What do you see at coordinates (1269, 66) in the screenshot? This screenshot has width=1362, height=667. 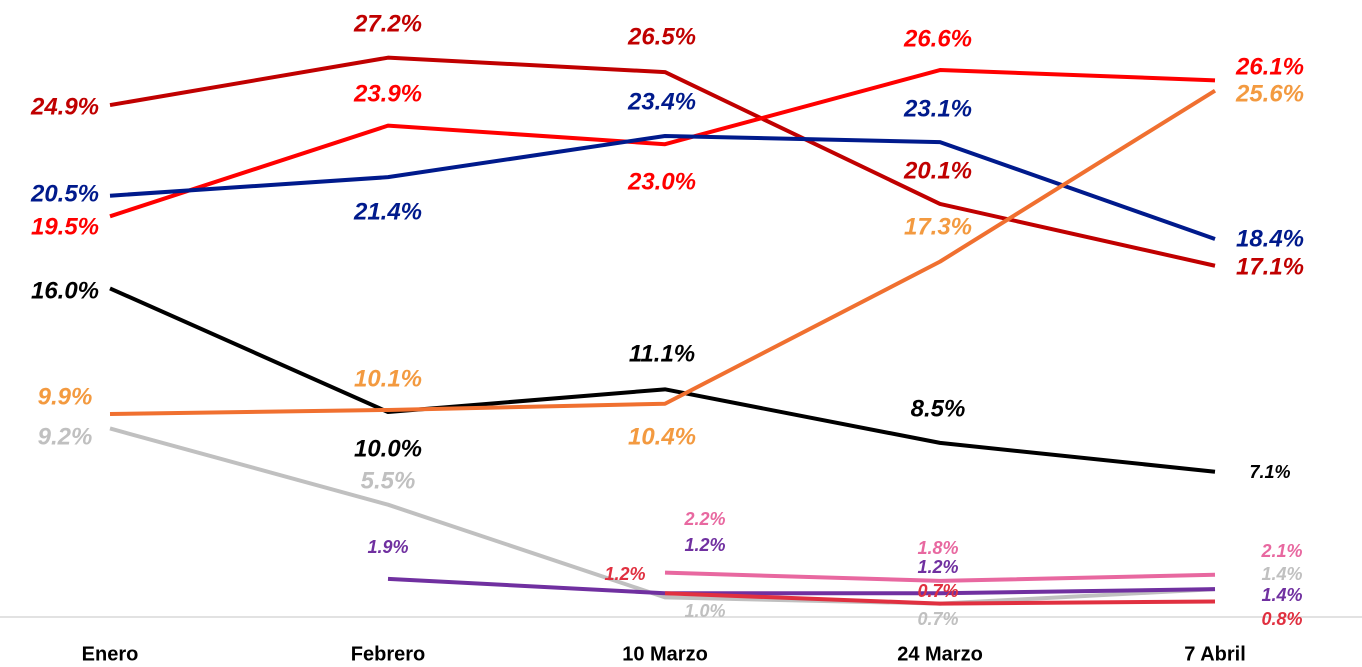 I see `data-label: 26.1%` at bounding box center [1269, 66].